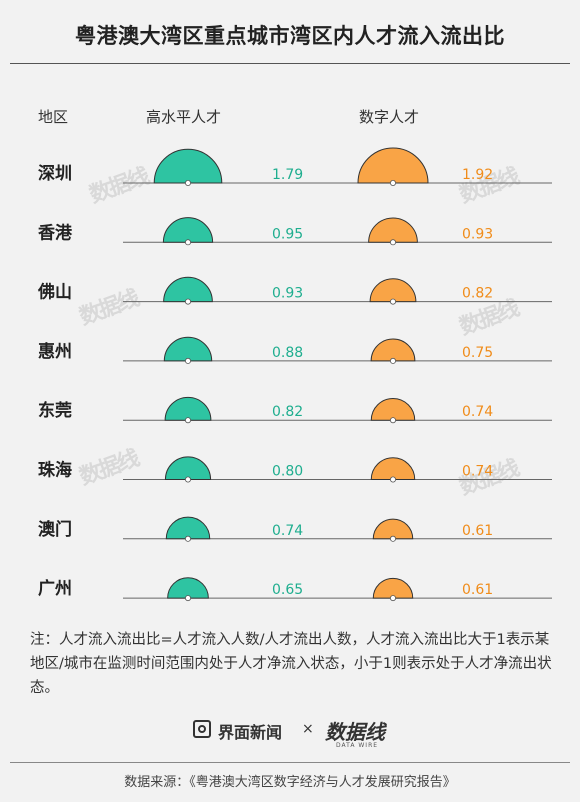  Describe the element at coordinates (55, 351) in the screenshot. I see `region-label: 惠州` at that location.